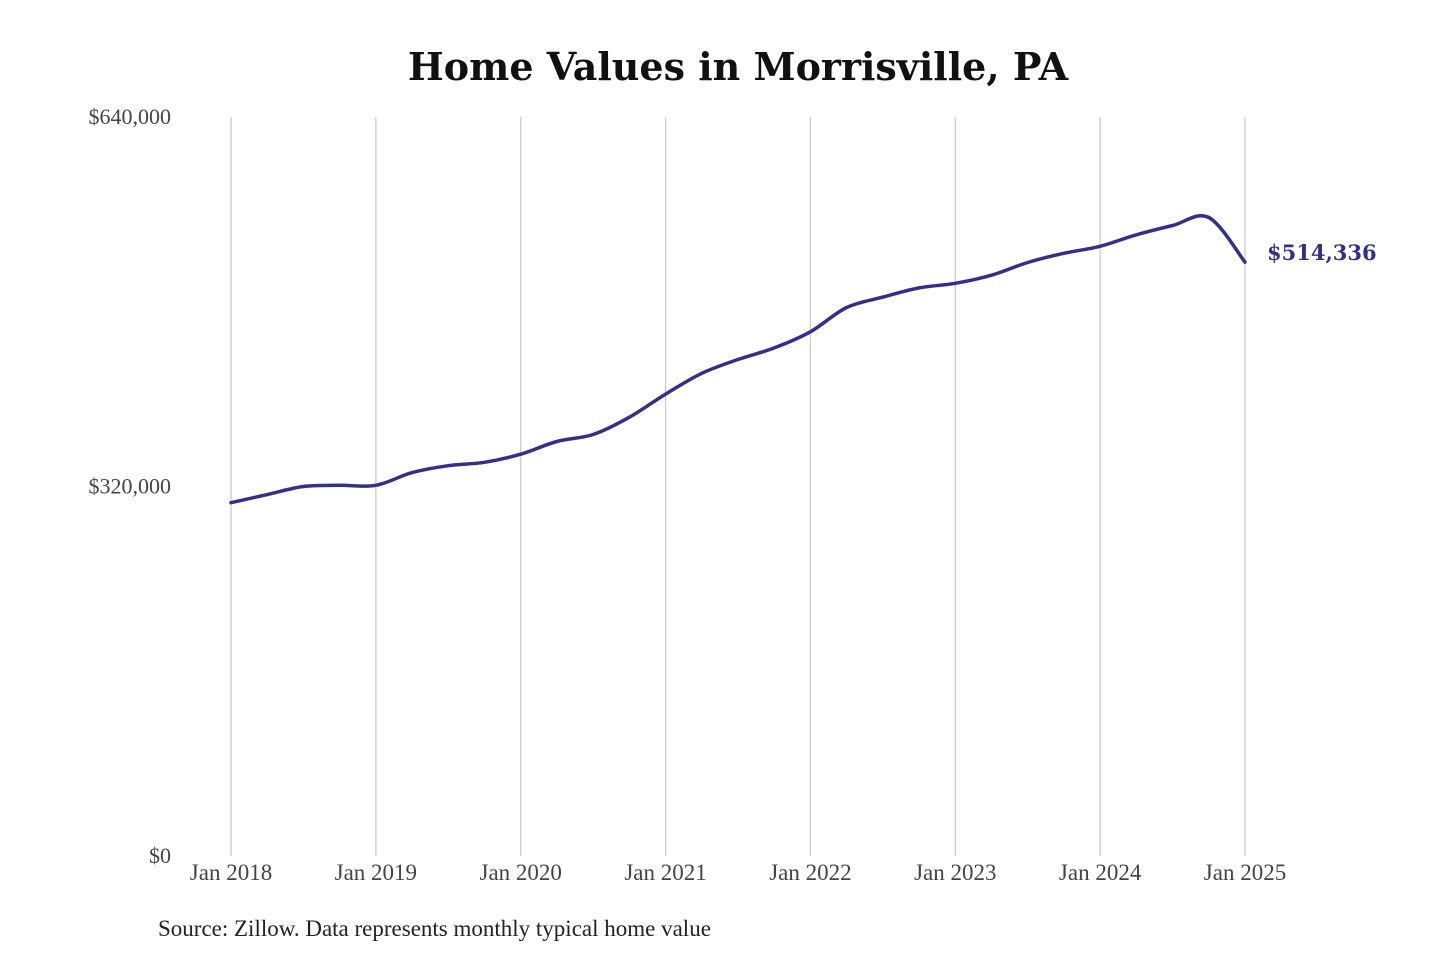 This screenshot has height=960, width=1440. I want to click on x-tick-label-5: Jan 2023, so click(955, 872).